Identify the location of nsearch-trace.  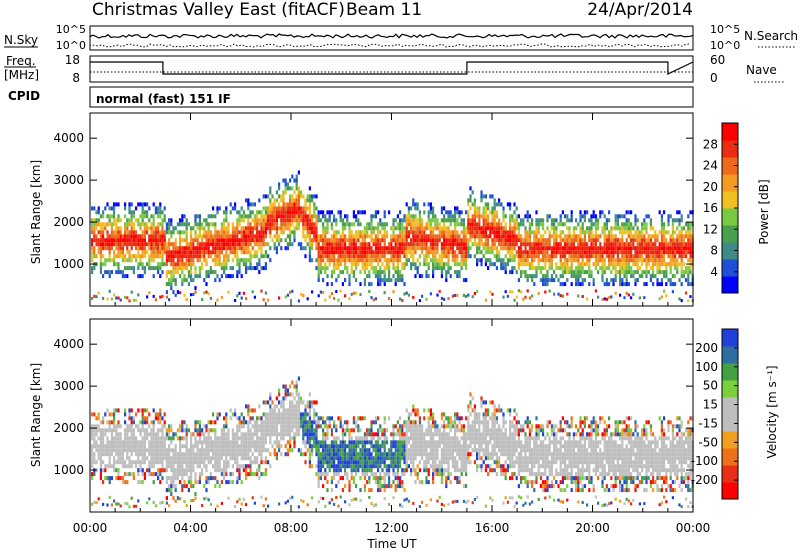
(390, 45).